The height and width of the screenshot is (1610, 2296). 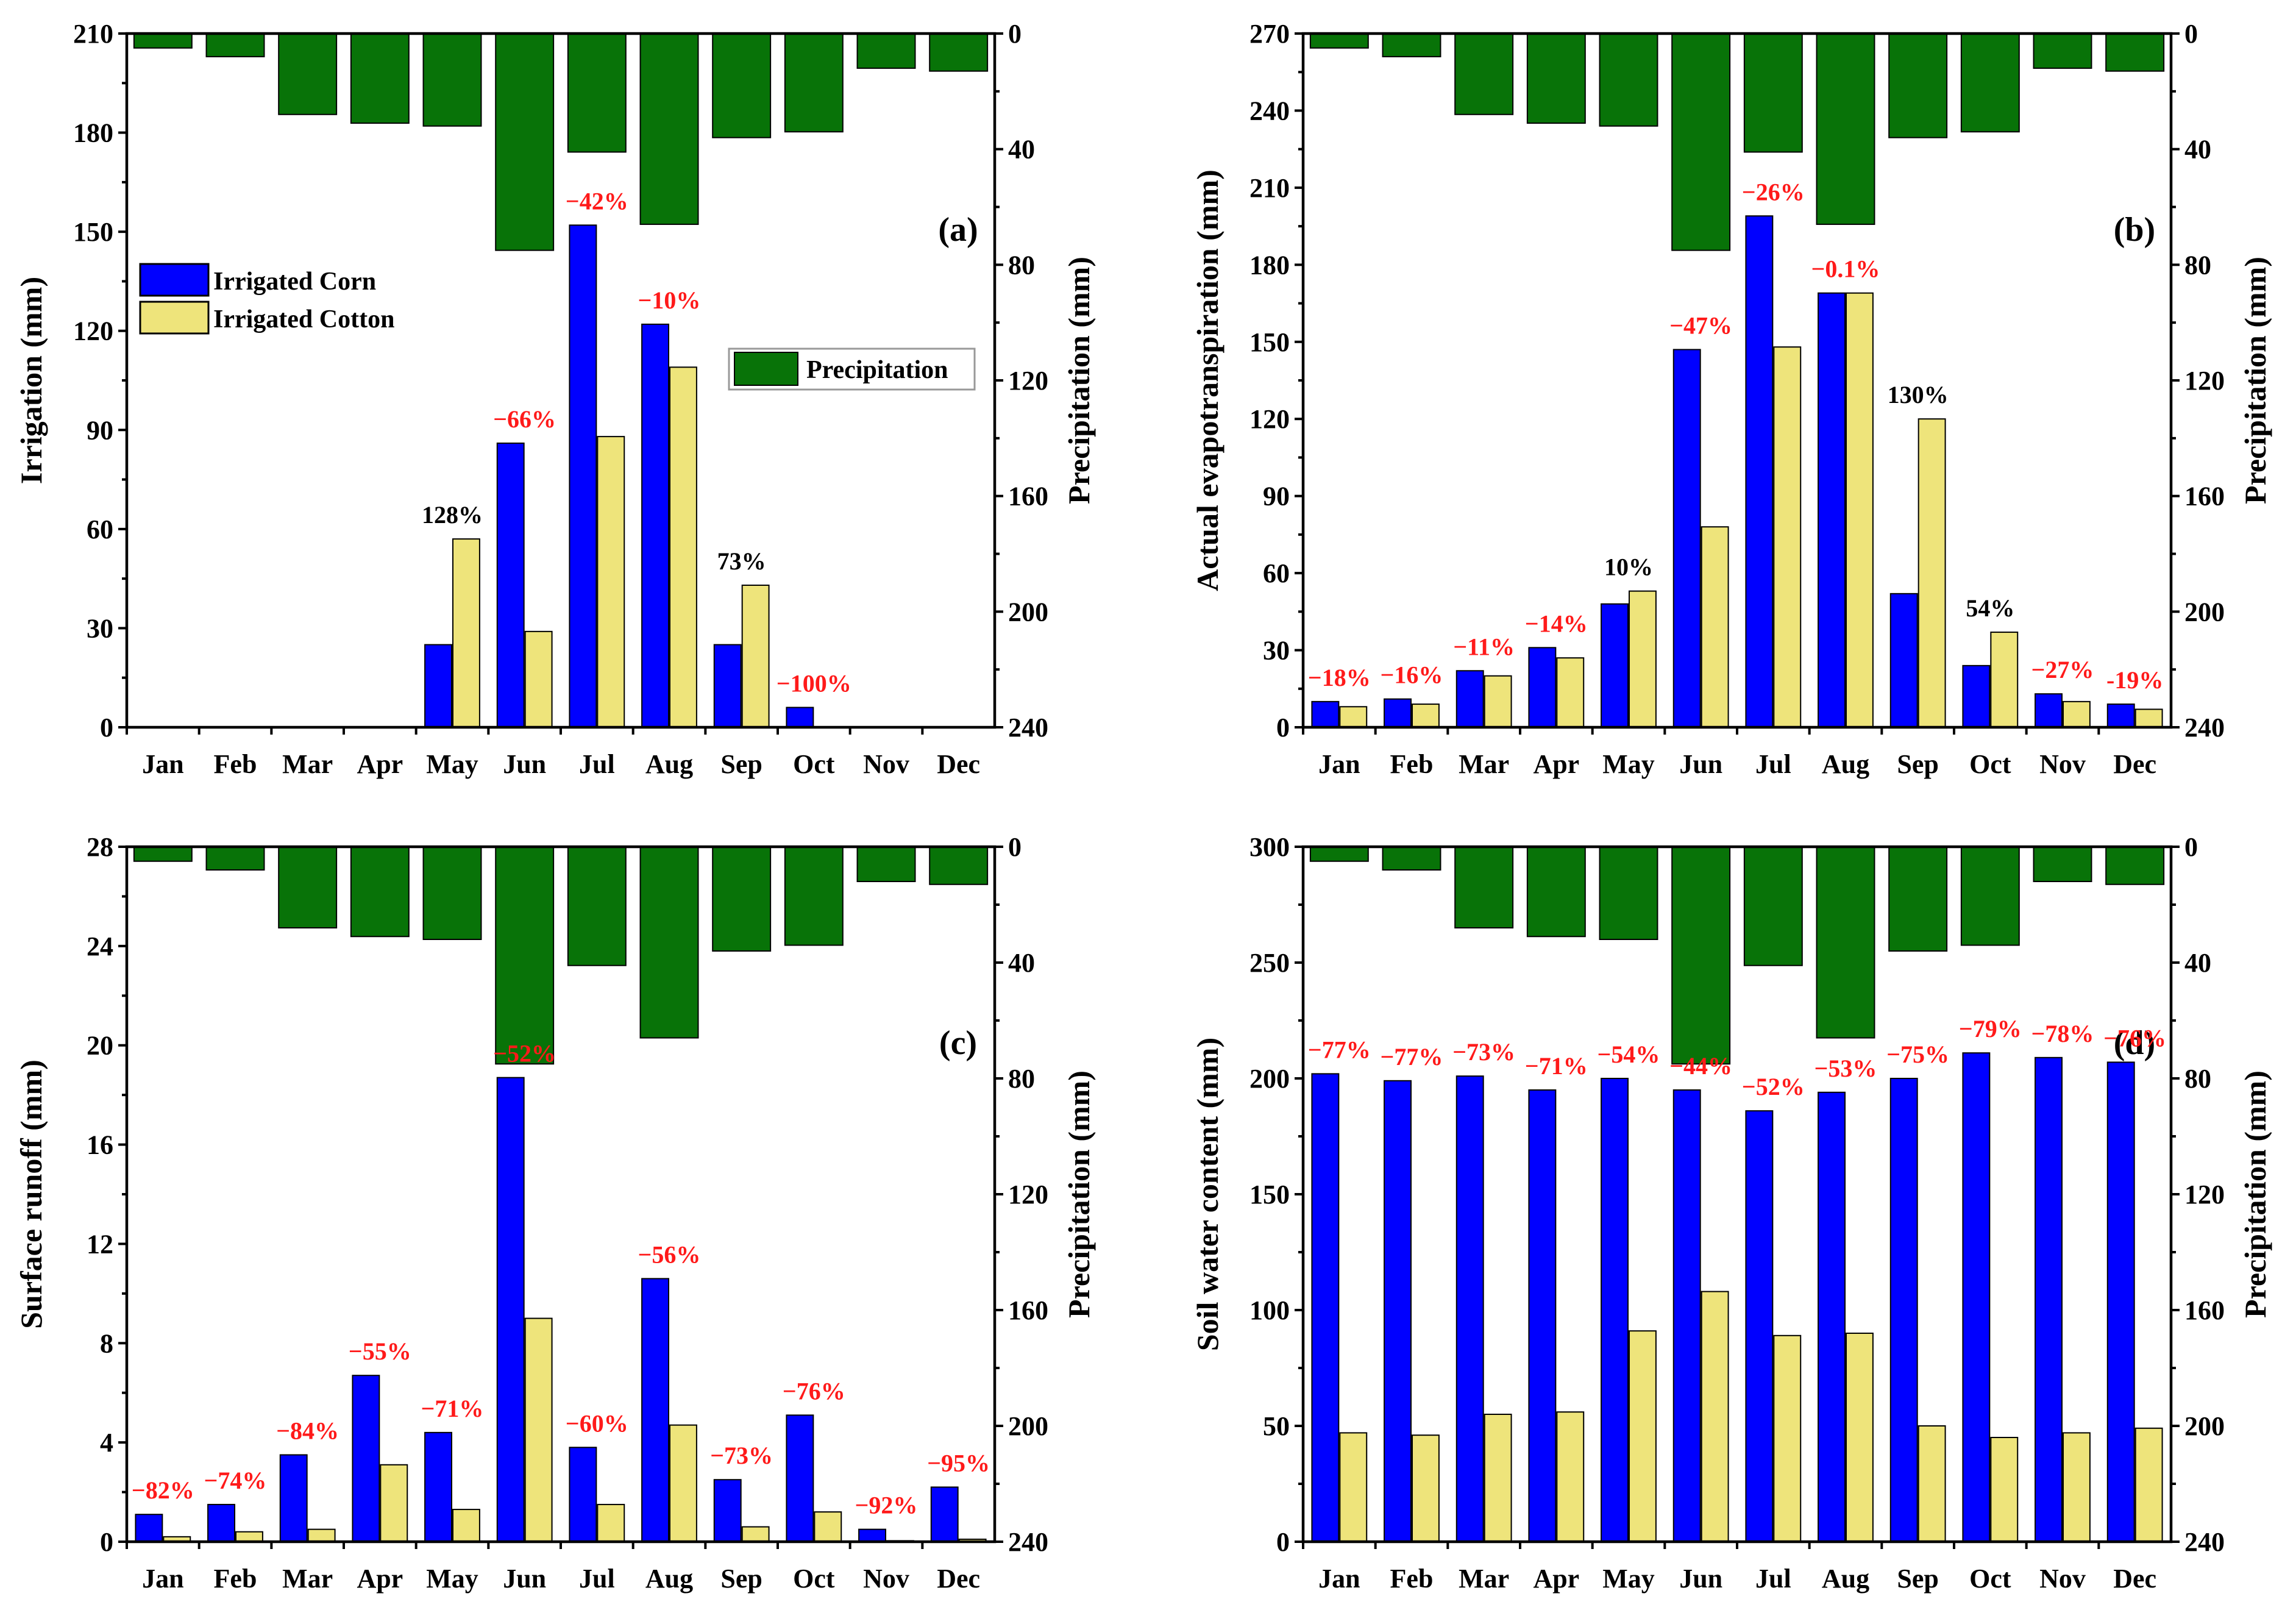 What do you see at coordinates (1773, 192) in the screenshot?
I see `pct-annotation-Jul: −26%` at bounding box center [1773, 192].